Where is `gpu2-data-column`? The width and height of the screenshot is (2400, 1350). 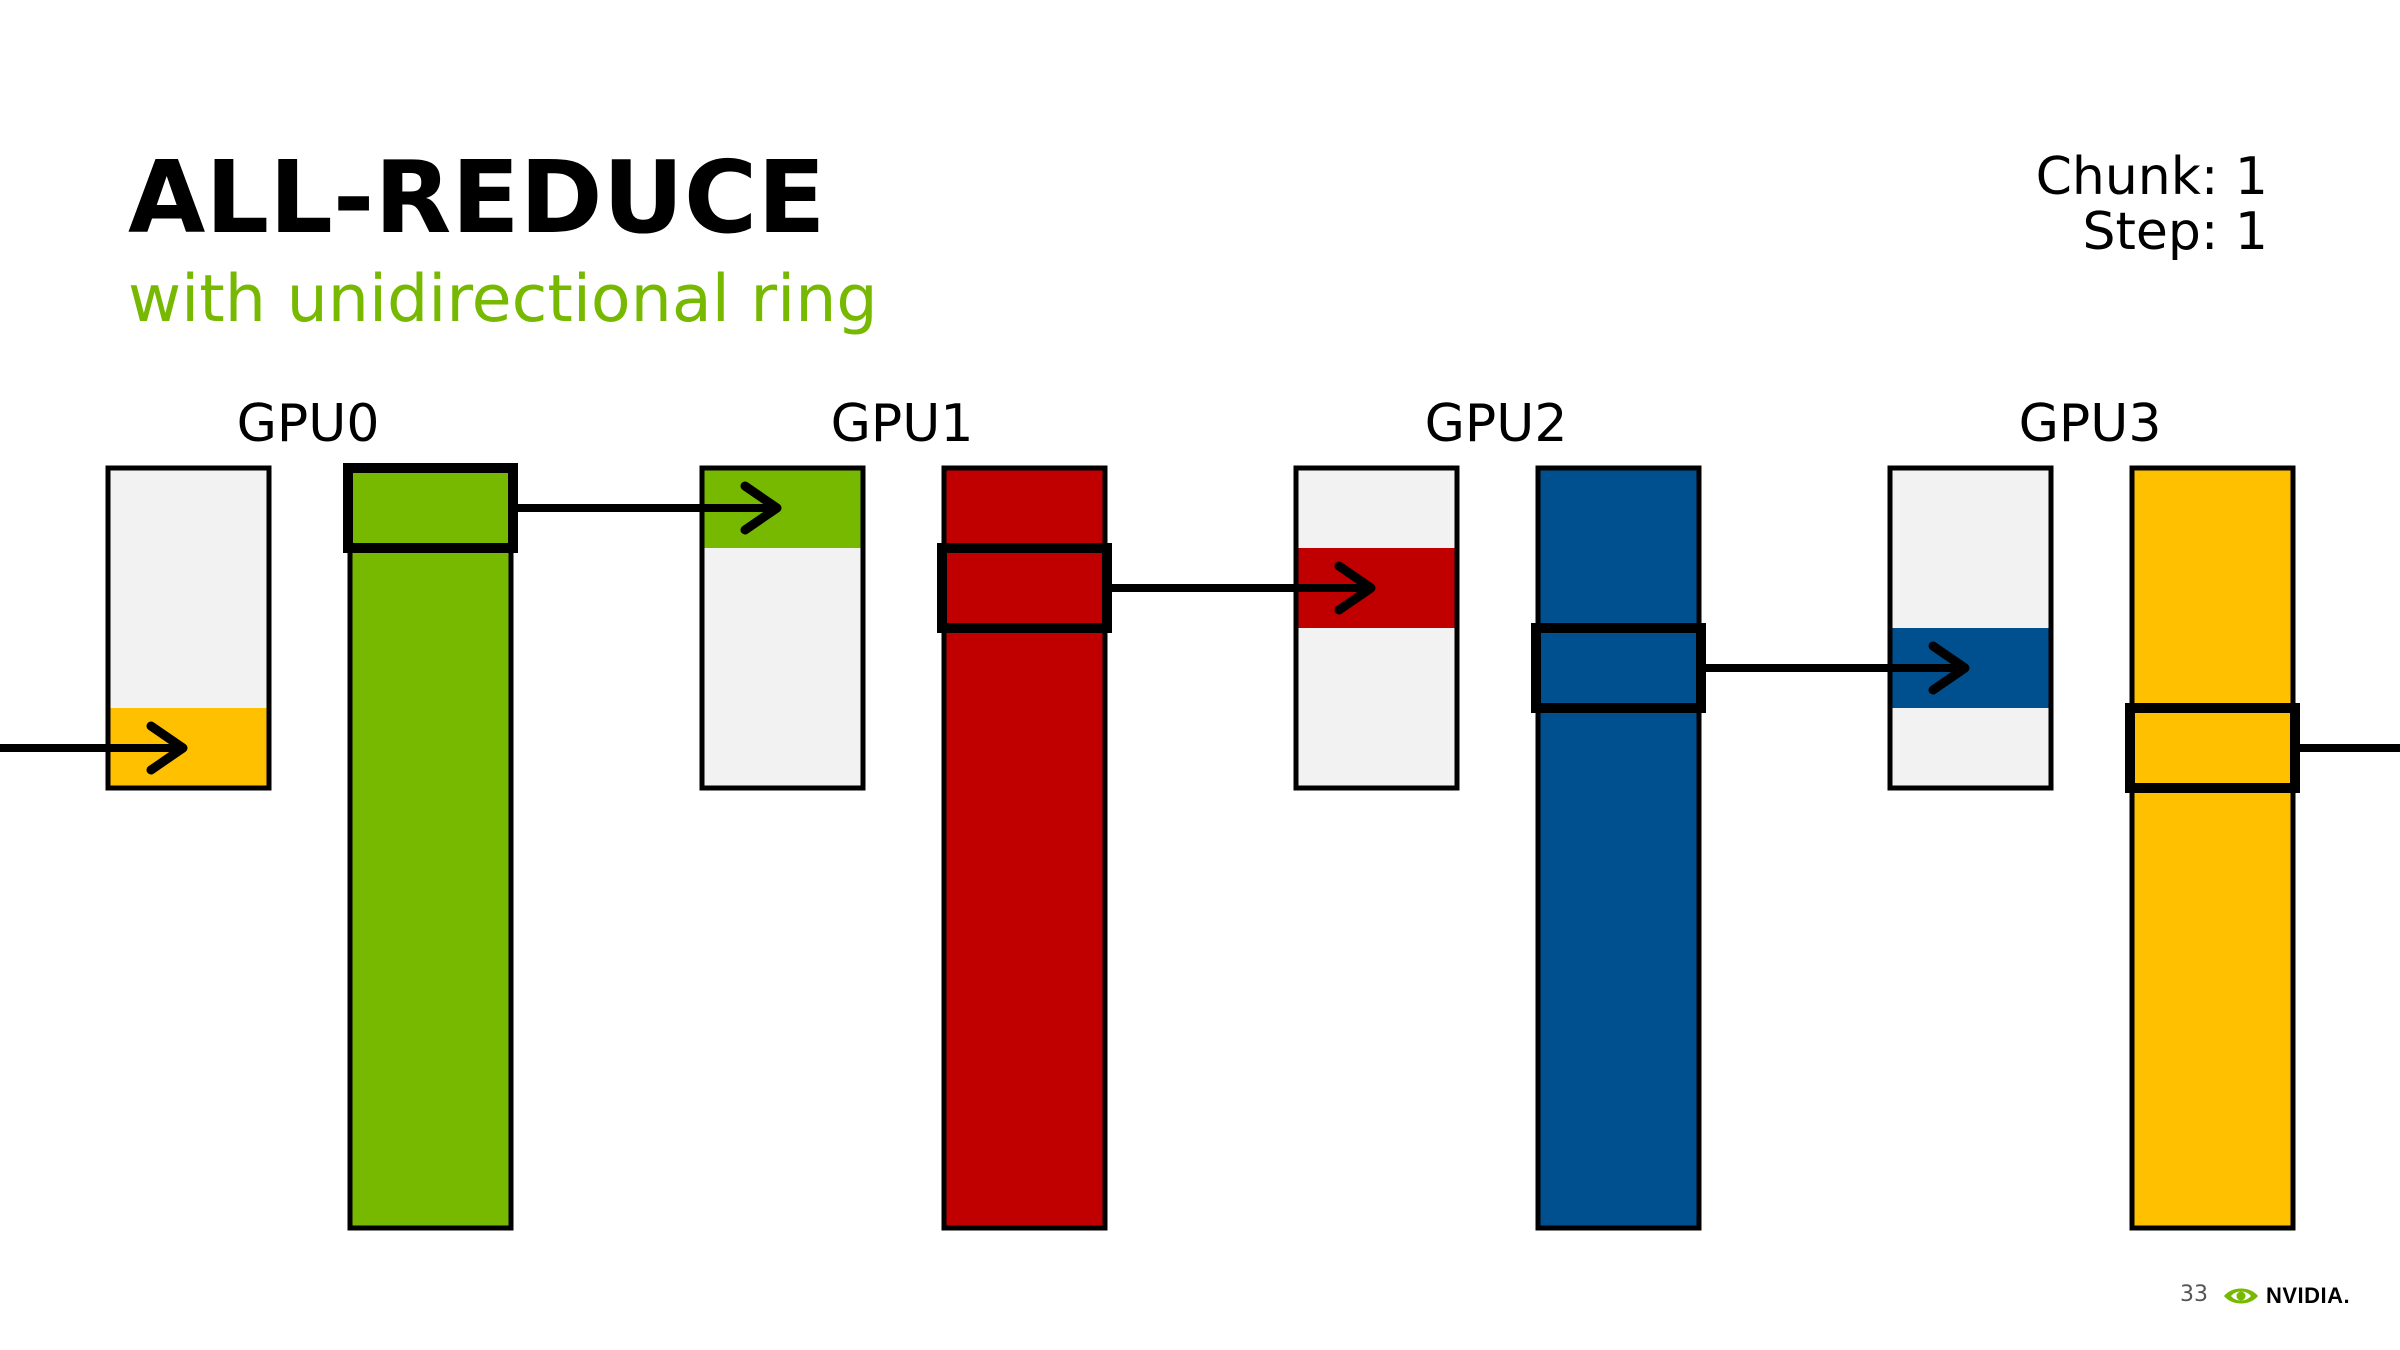
gpu2-data-column is located at coordinates (1618, 848).